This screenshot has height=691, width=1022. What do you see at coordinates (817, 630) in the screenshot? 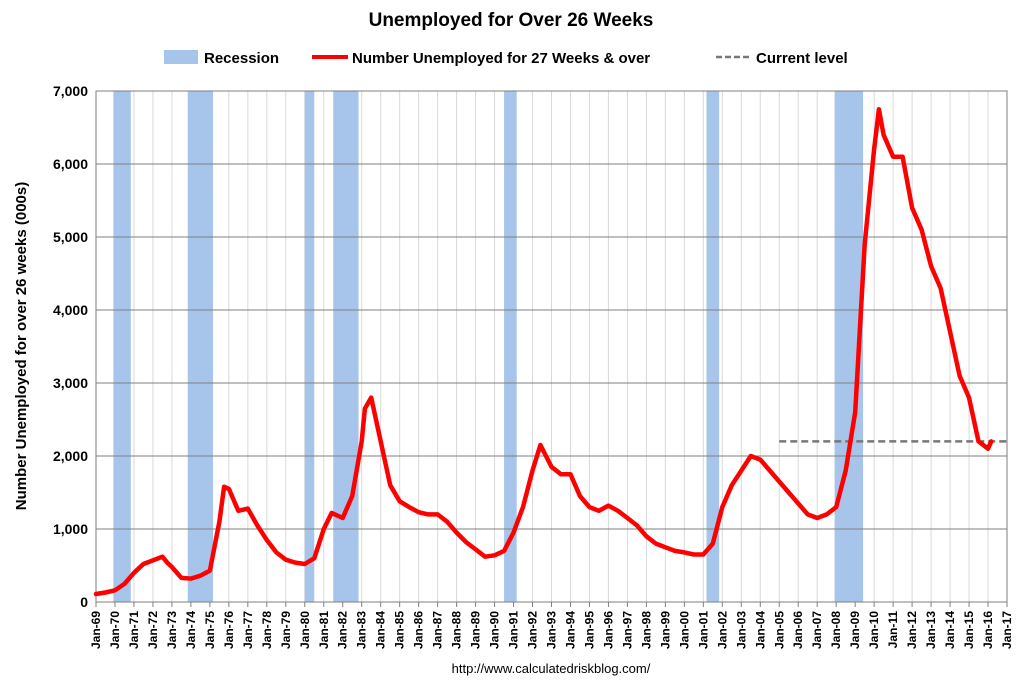
I see `x-tick-label: Jan-07` at bounding box center [817, 630].